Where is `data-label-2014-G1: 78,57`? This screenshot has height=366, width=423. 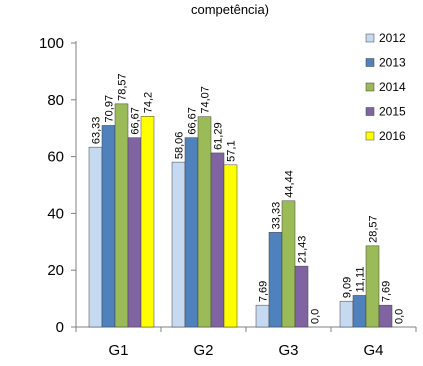
data-label-2014-G1: 78,57 is located at coordinates (123, 87).